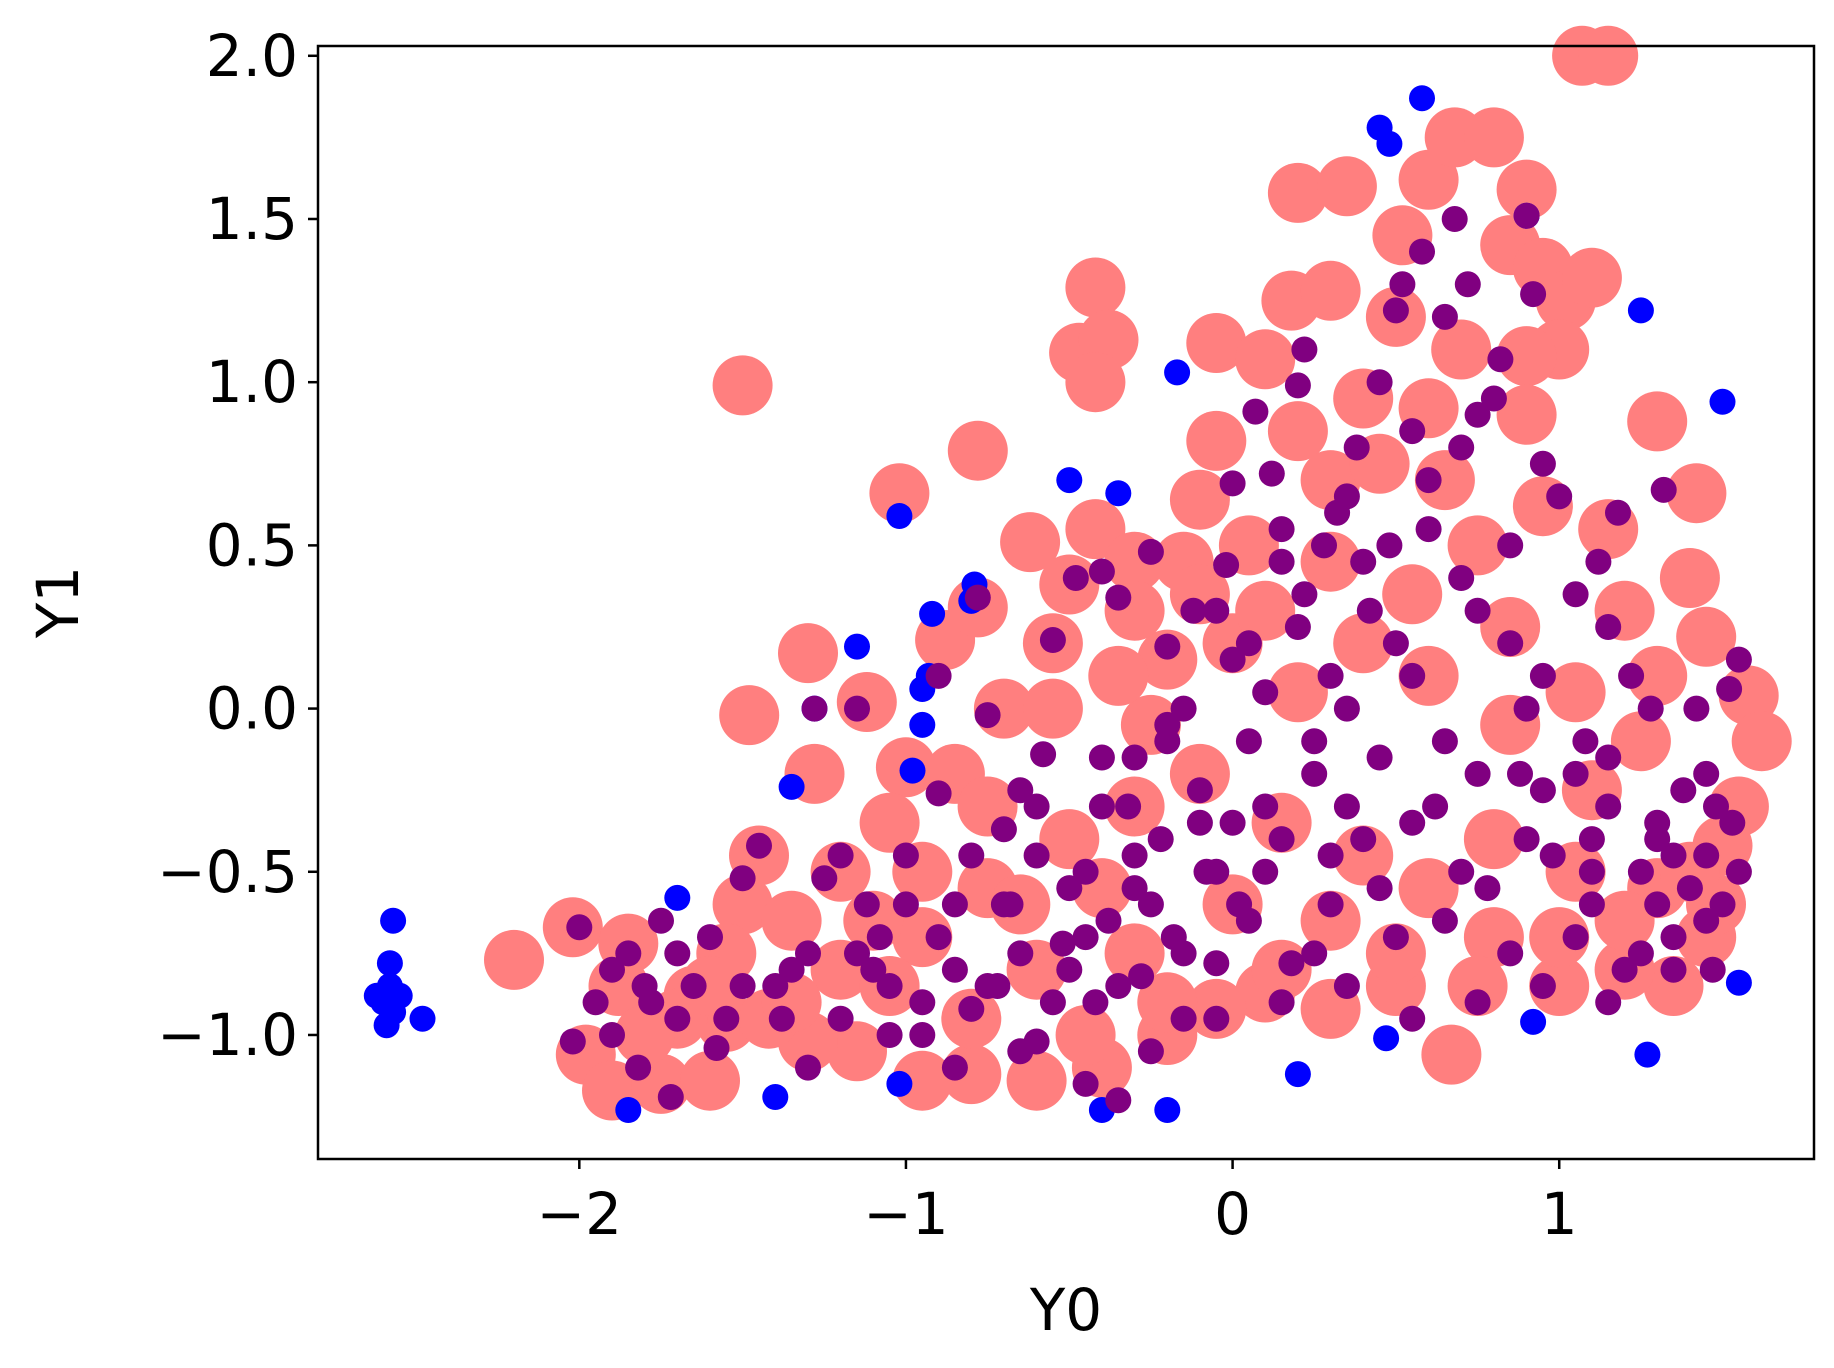 This screenshot has height=1368, width=1834. Describe the element at coordinates (252, 56) in the screenshot. I see `y-tick-label-6: 2.0` at that location.